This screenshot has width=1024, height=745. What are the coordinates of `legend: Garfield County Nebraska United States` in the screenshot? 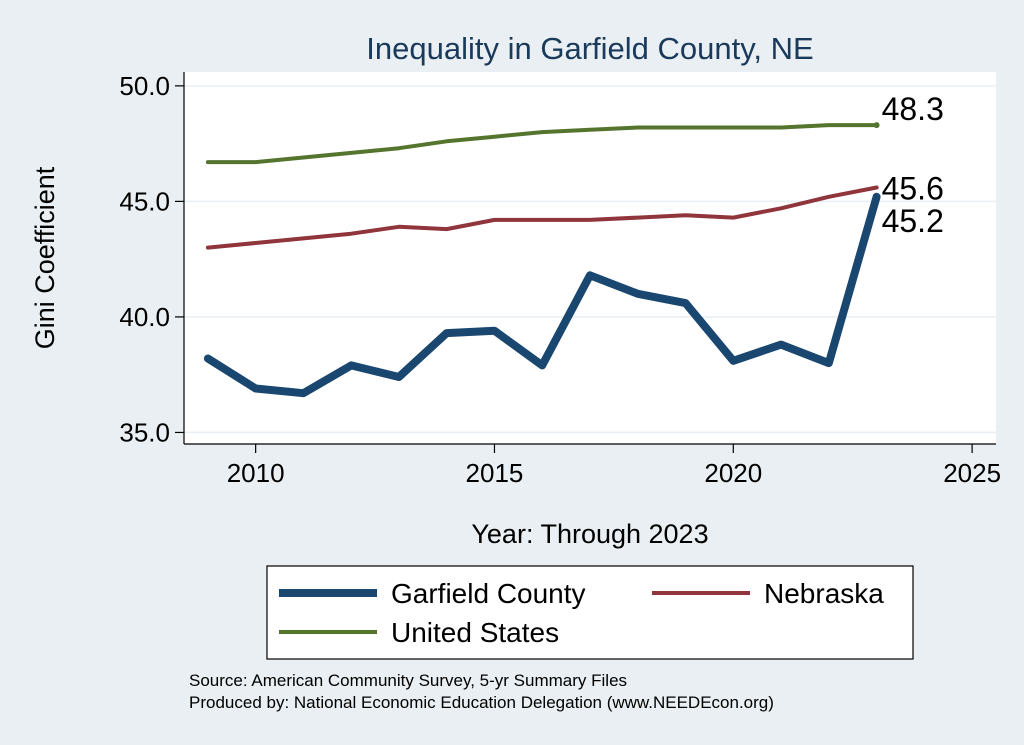 It's located at (590, 612).